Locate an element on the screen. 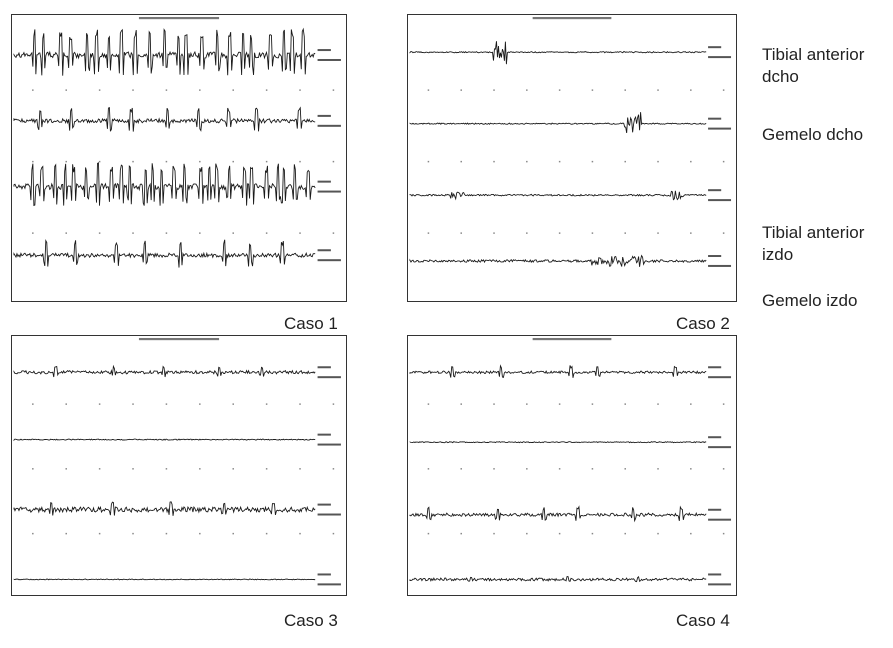  channel-label-tibial-anterior-izdo: Tibial anterior izdo is located at coordinates (813, 243).